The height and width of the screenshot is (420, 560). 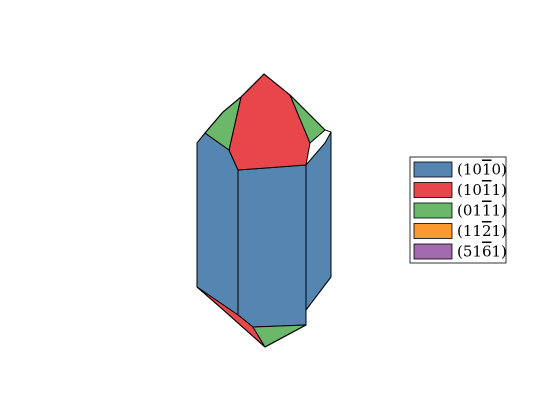 I want to click on prism-face-left, so click(x=217, y=224).